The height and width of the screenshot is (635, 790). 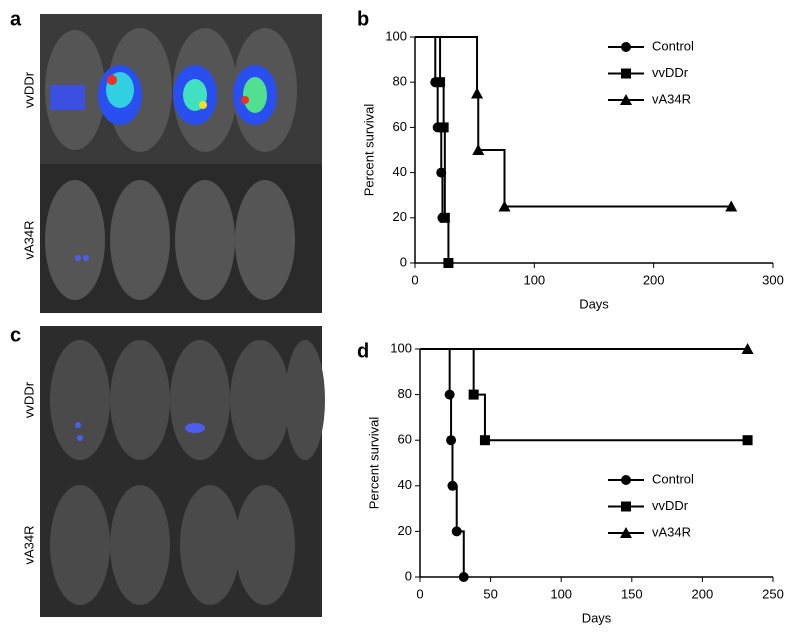 What do you see at coordinates (363, 351) in the screenshot?
I see `panel-label: d` at bounding box center [363, 351].